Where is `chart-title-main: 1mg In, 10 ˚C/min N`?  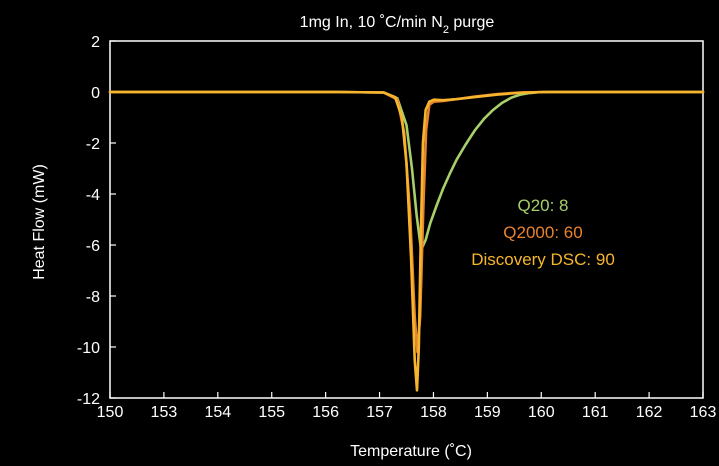 chart-title-main: 1mg In, 10 ˚C/min N is located at coordinates (371, 22).